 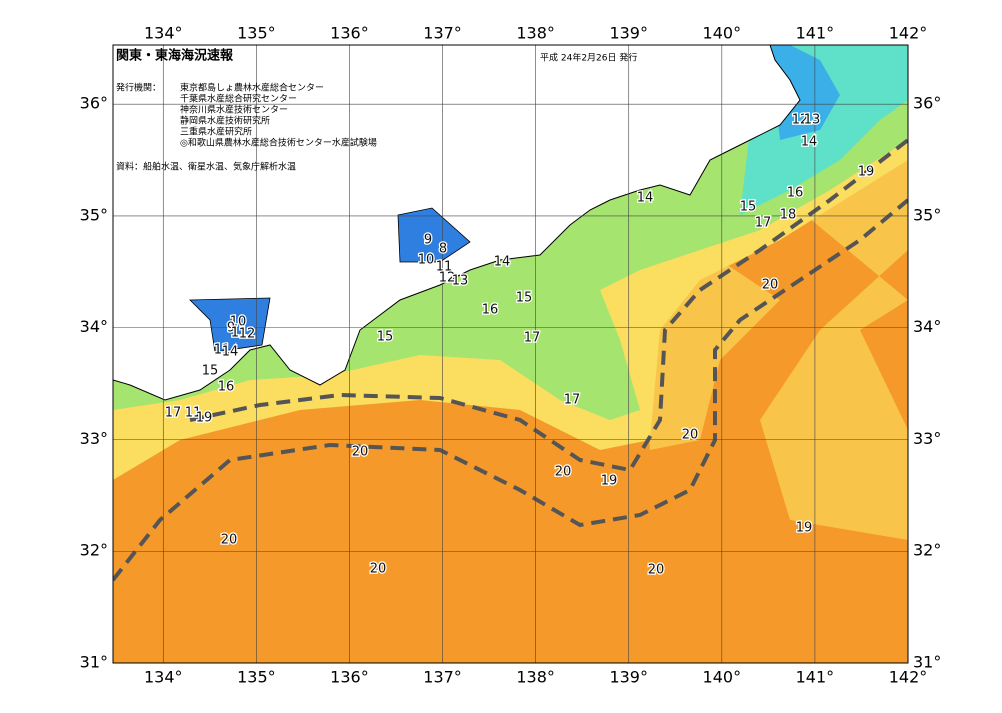 What do you see at coordinates (788, 215) in the screenshot?
I see `contour-label: 18` at bounding box center [788, 215].